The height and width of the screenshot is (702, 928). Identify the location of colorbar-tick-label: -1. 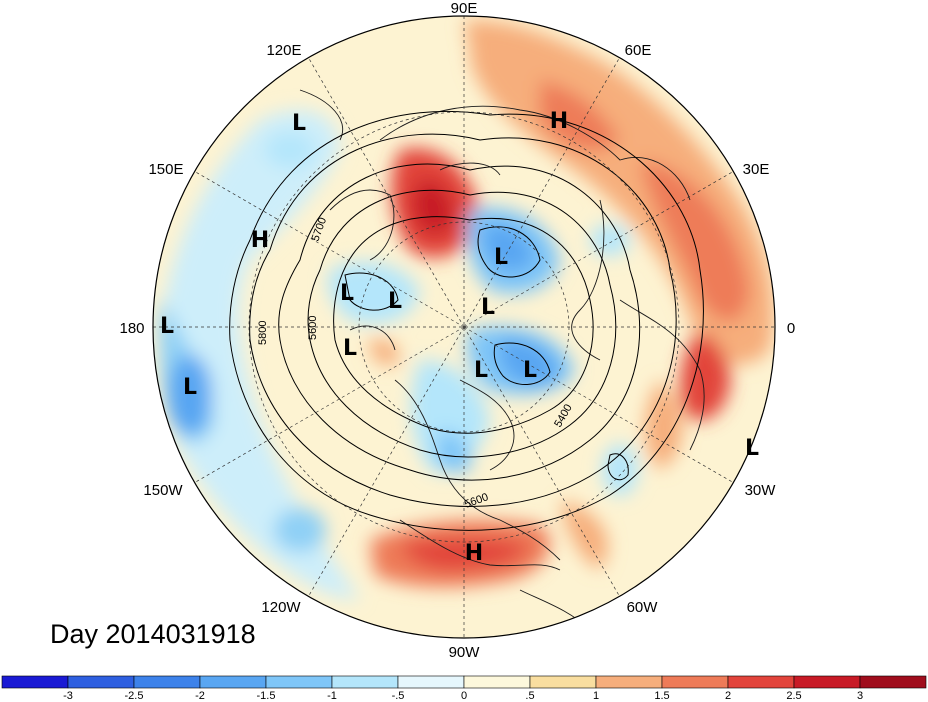
(332, 696).